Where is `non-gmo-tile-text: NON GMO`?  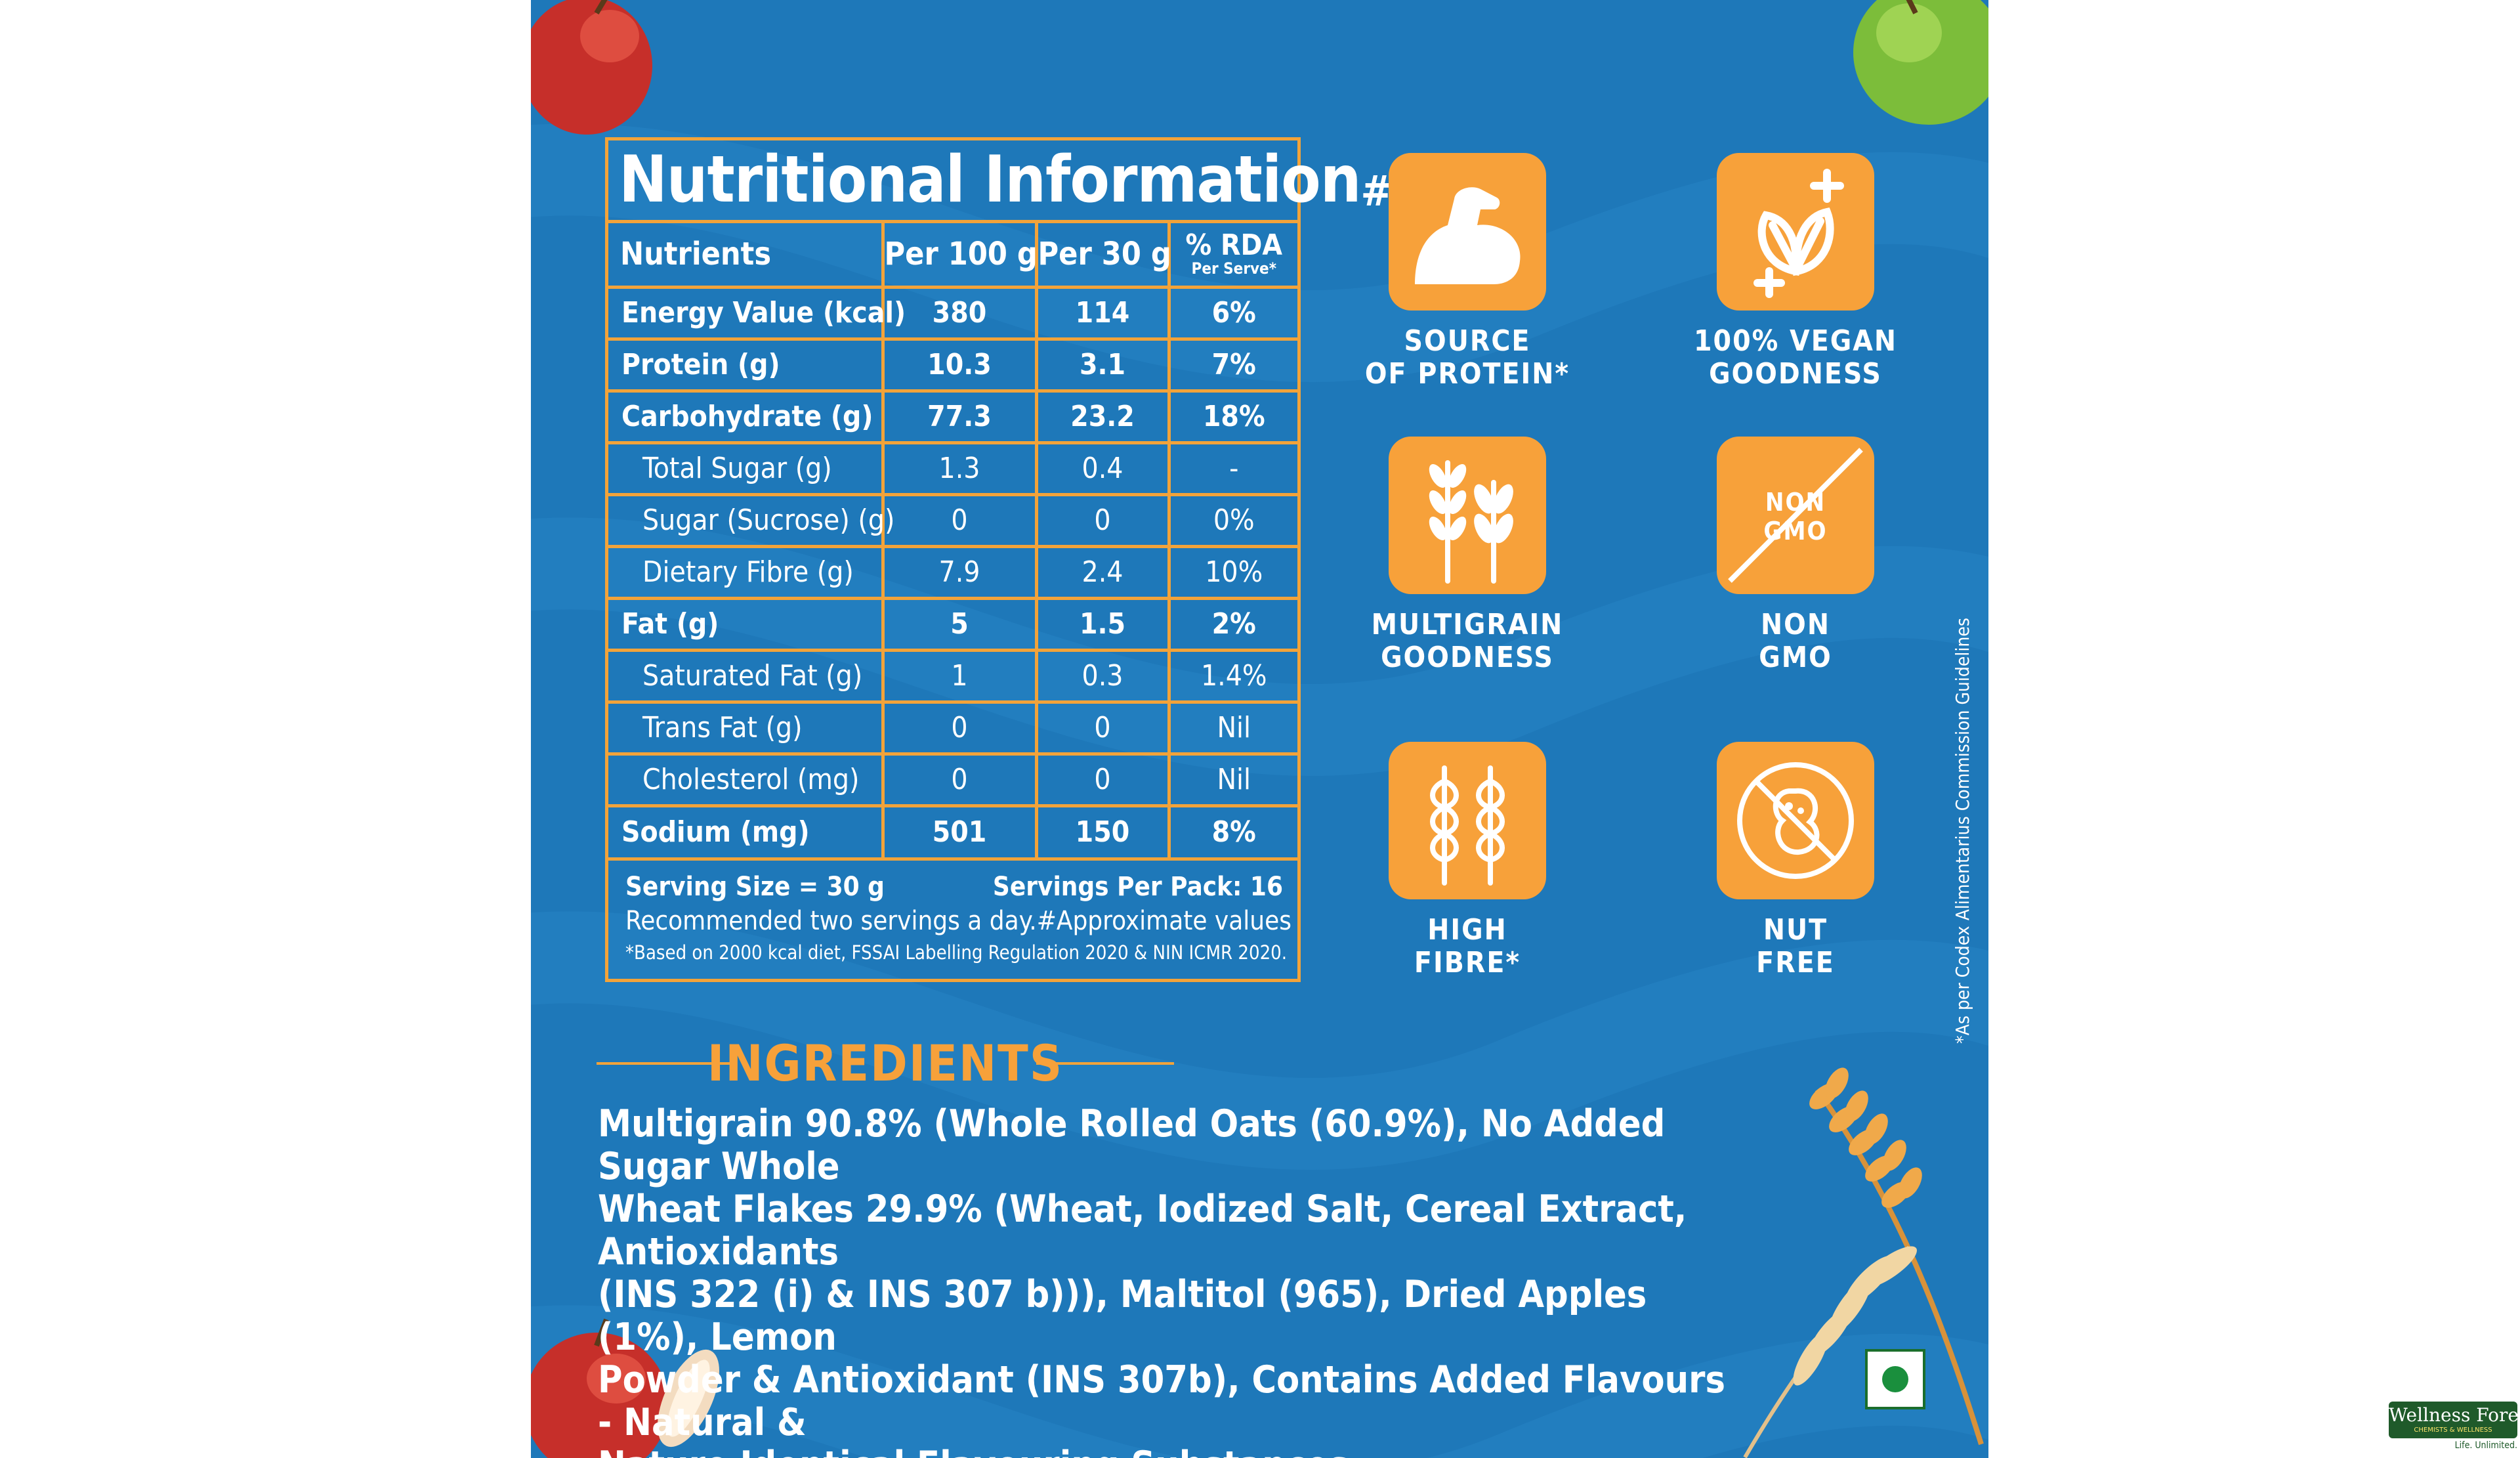 non-gmo-tile-text: NON GMO is located at coordinates (1795, 517).